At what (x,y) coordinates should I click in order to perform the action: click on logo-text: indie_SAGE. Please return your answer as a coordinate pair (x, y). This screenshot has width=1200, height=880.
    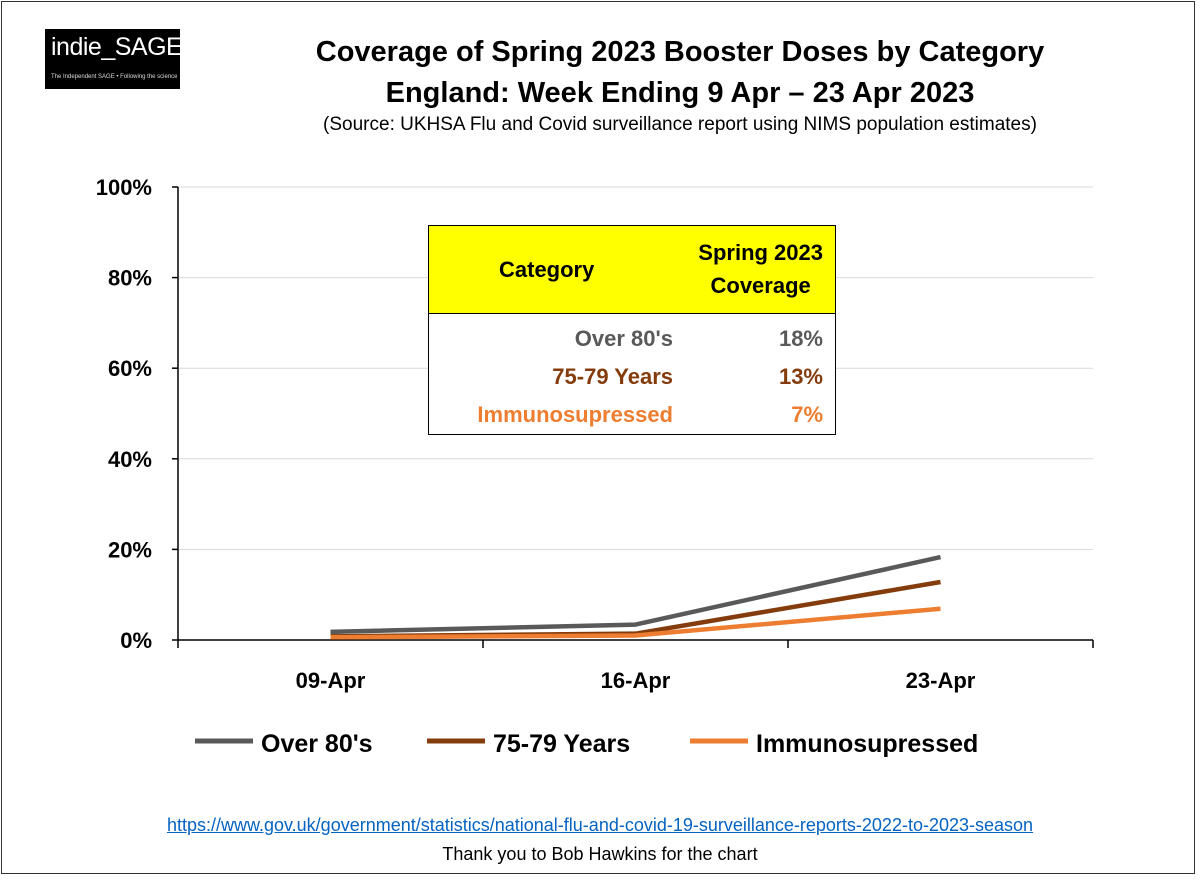
    Looking at the image, I should click on (117, 47).